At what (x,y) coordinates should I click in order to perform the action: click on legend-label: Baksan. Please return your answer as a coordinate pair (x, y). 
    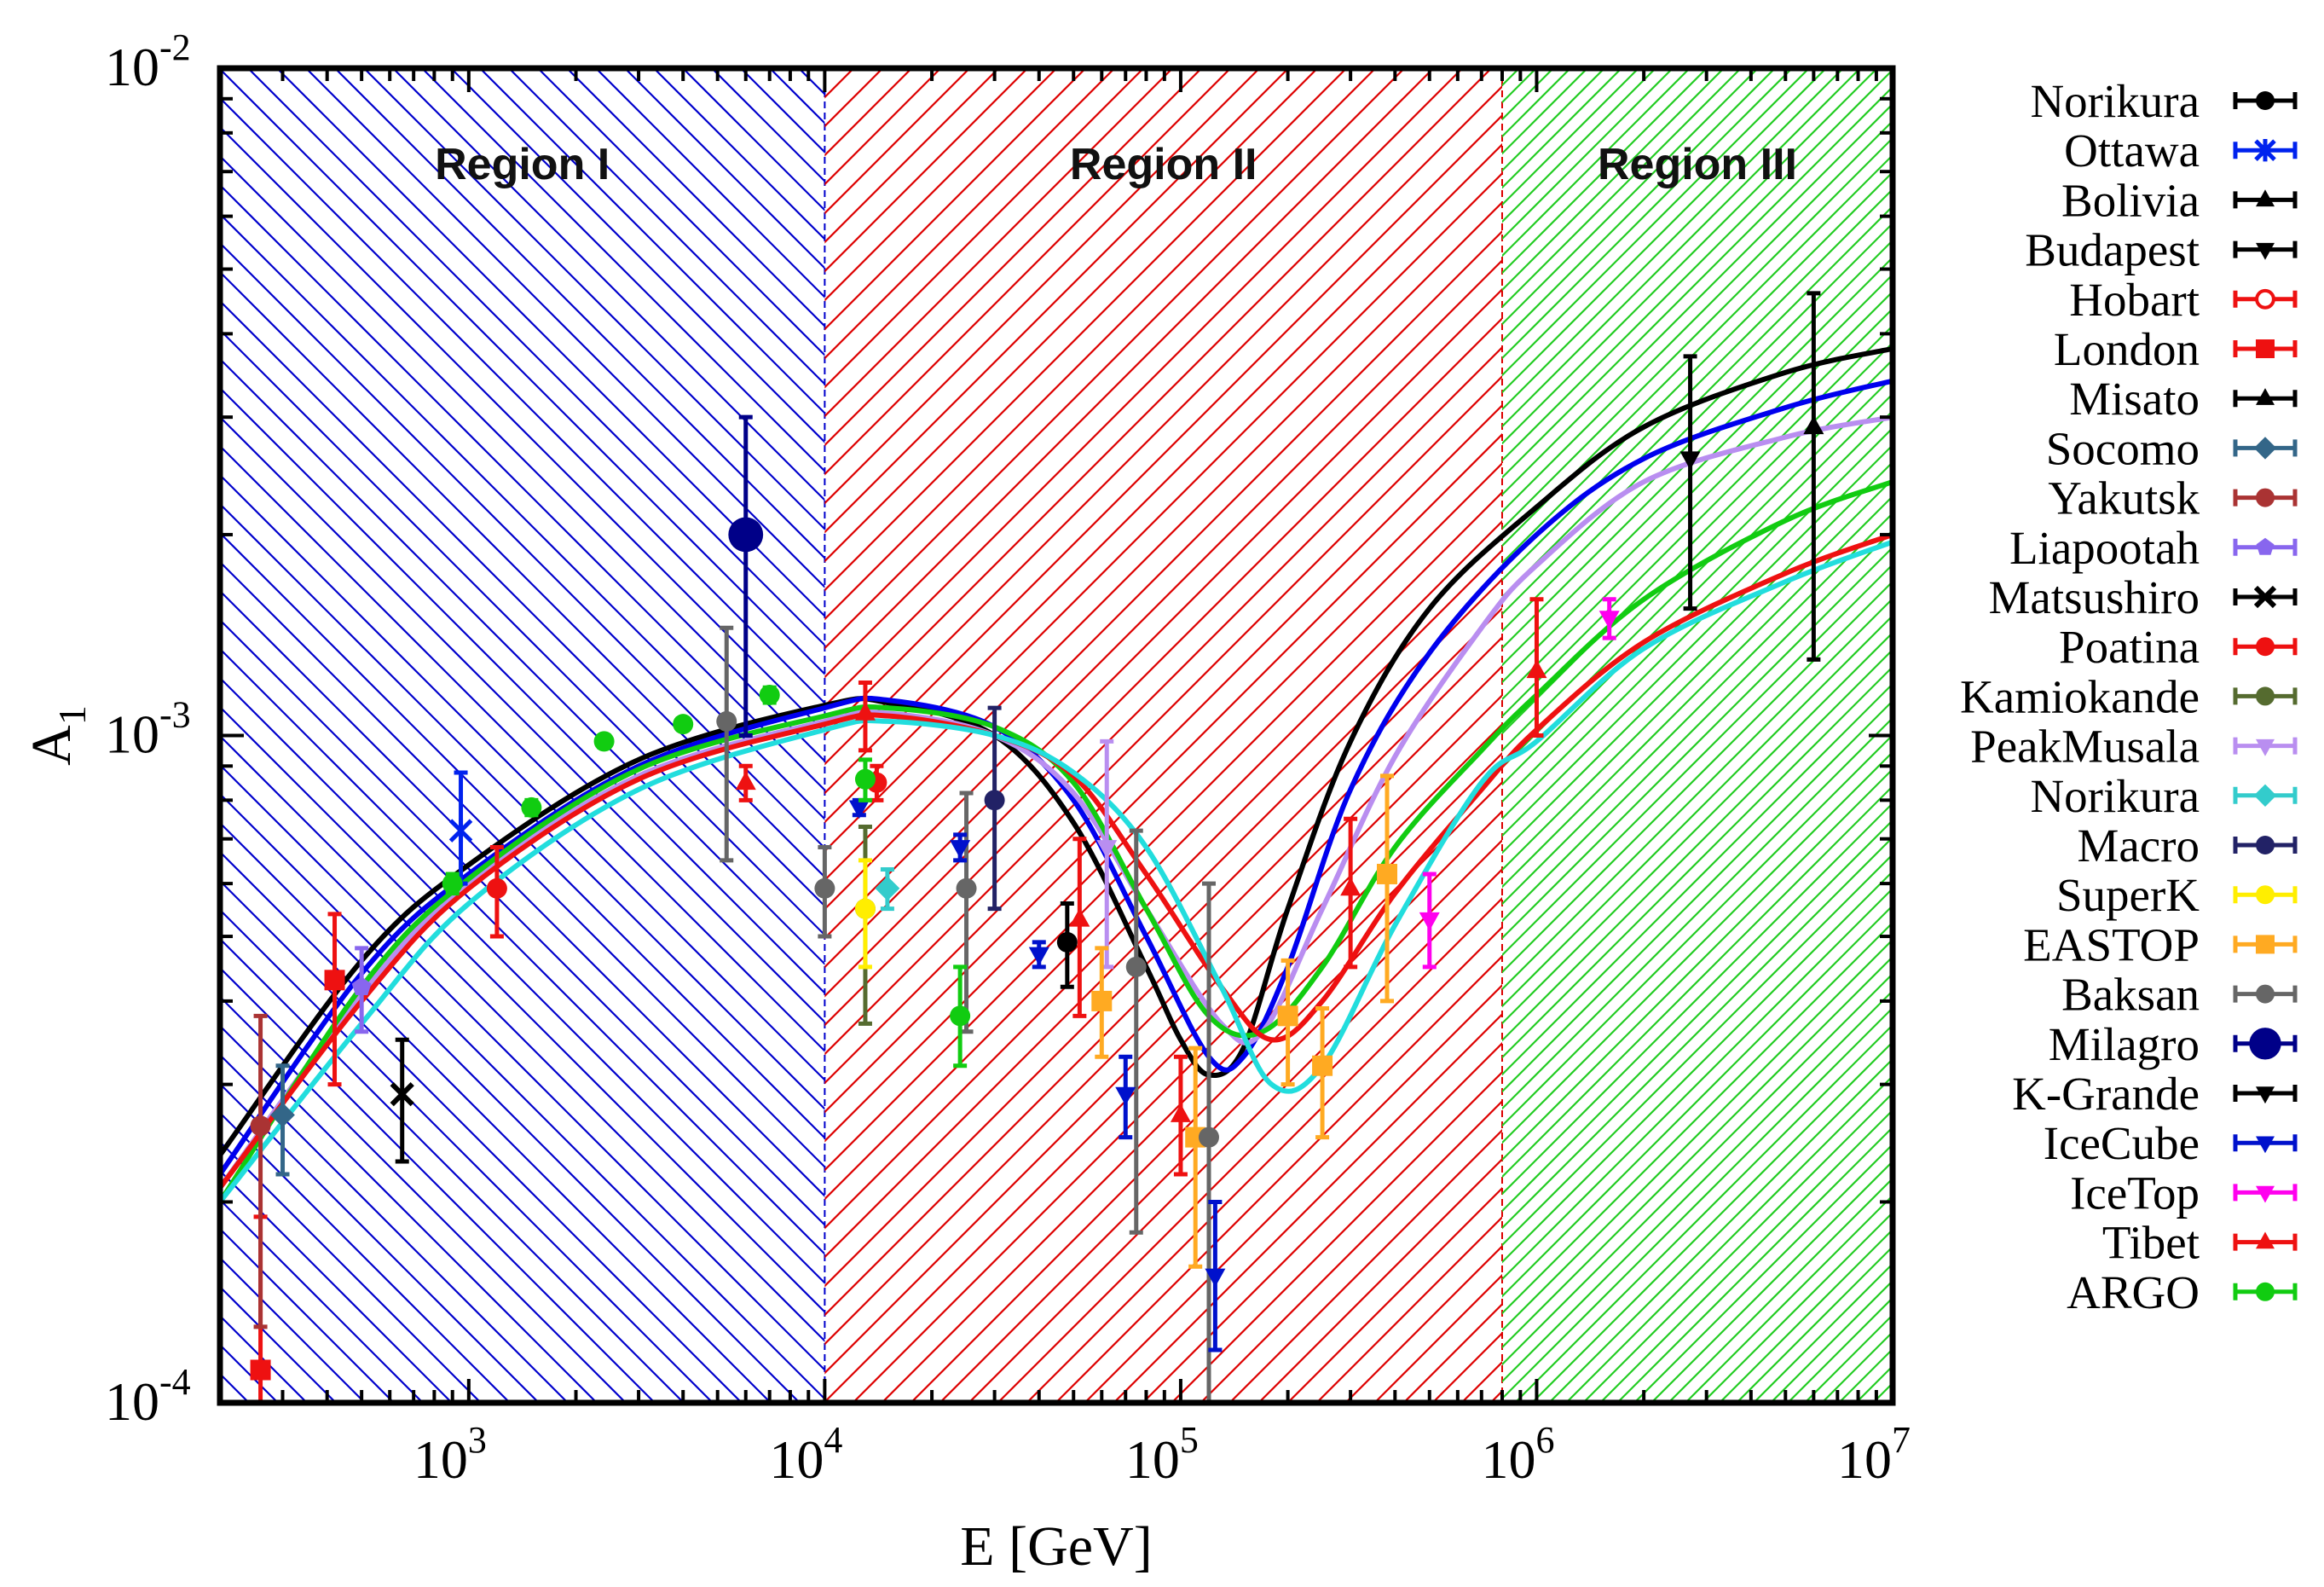
    Looking at the image, I should click on (2130, 995).